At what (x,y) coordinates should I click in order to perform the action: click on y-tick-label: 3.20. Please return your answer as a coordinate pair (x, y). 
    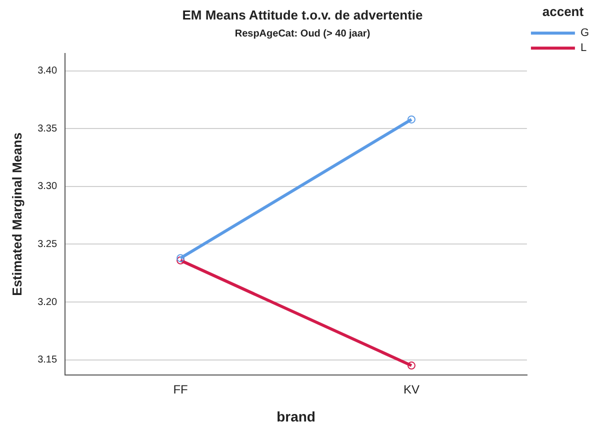
    Looking at the image, I should click on (48, 302).